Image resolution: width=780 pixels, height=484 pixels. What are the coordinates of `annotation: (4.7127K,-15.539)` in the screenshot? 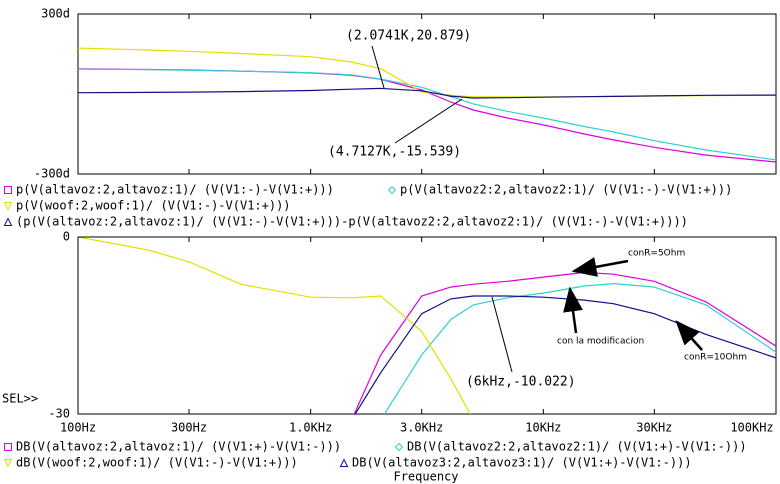 It's located at (394, 152).